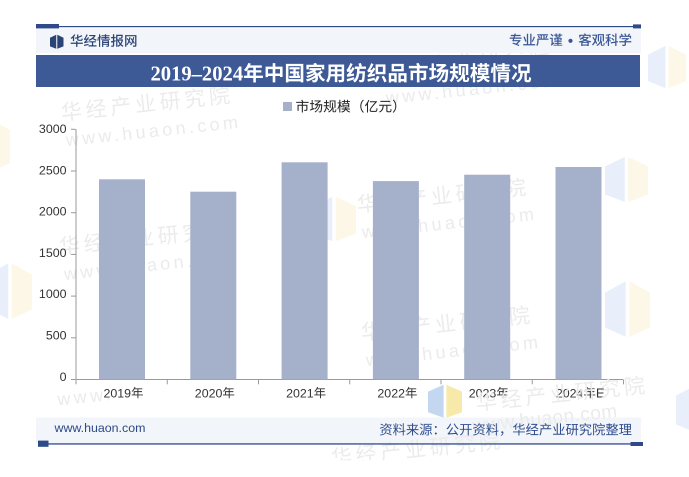  I want to click on svg-text: 2000, so click(53, 212).